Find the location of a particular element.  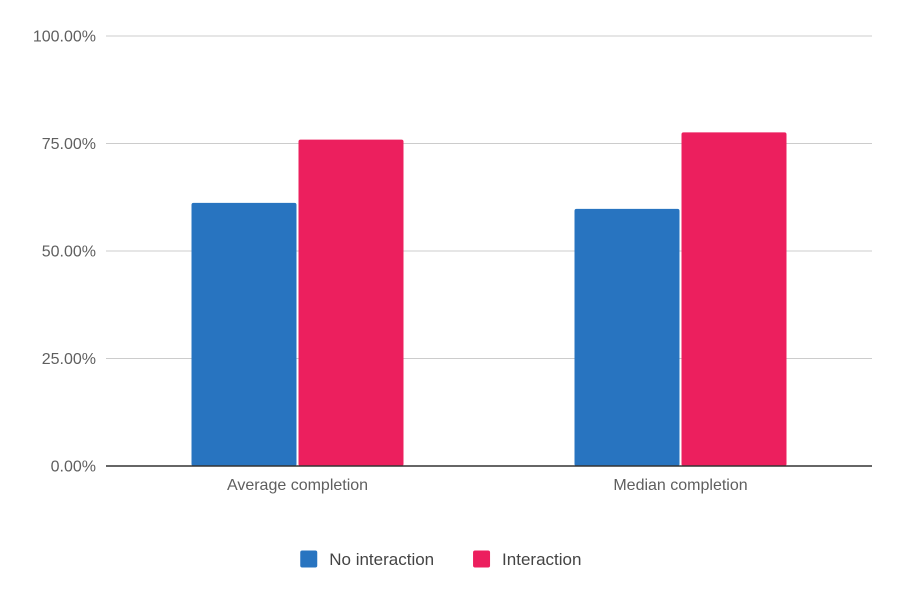

y-axis-ticks: 0.00% 25.00% 50.00% 75.00% 100.00% is located at coordinates (64, 252).